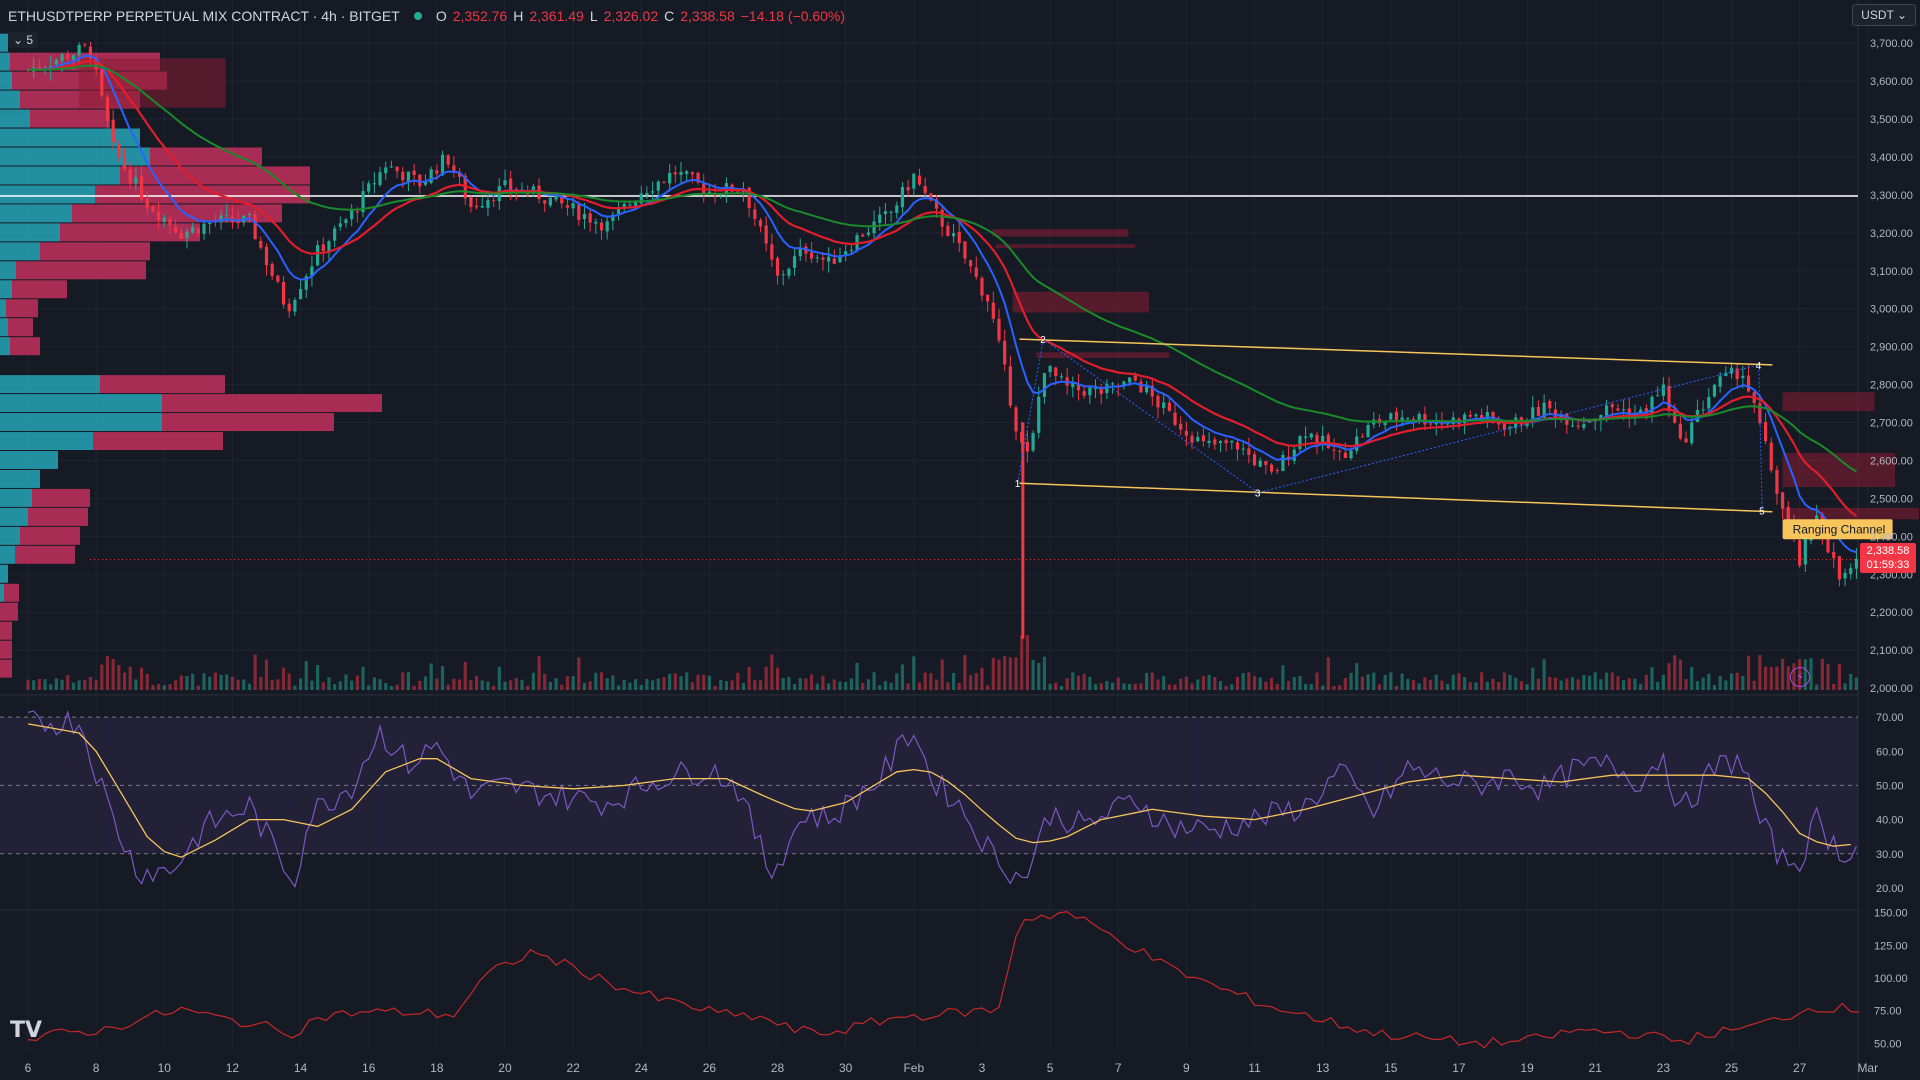 This screenshot has height=1080, width=1920. Describe the element at coordinates (1186, 1068) in the screenshot. I see `time-tick-label: 9` at that location.